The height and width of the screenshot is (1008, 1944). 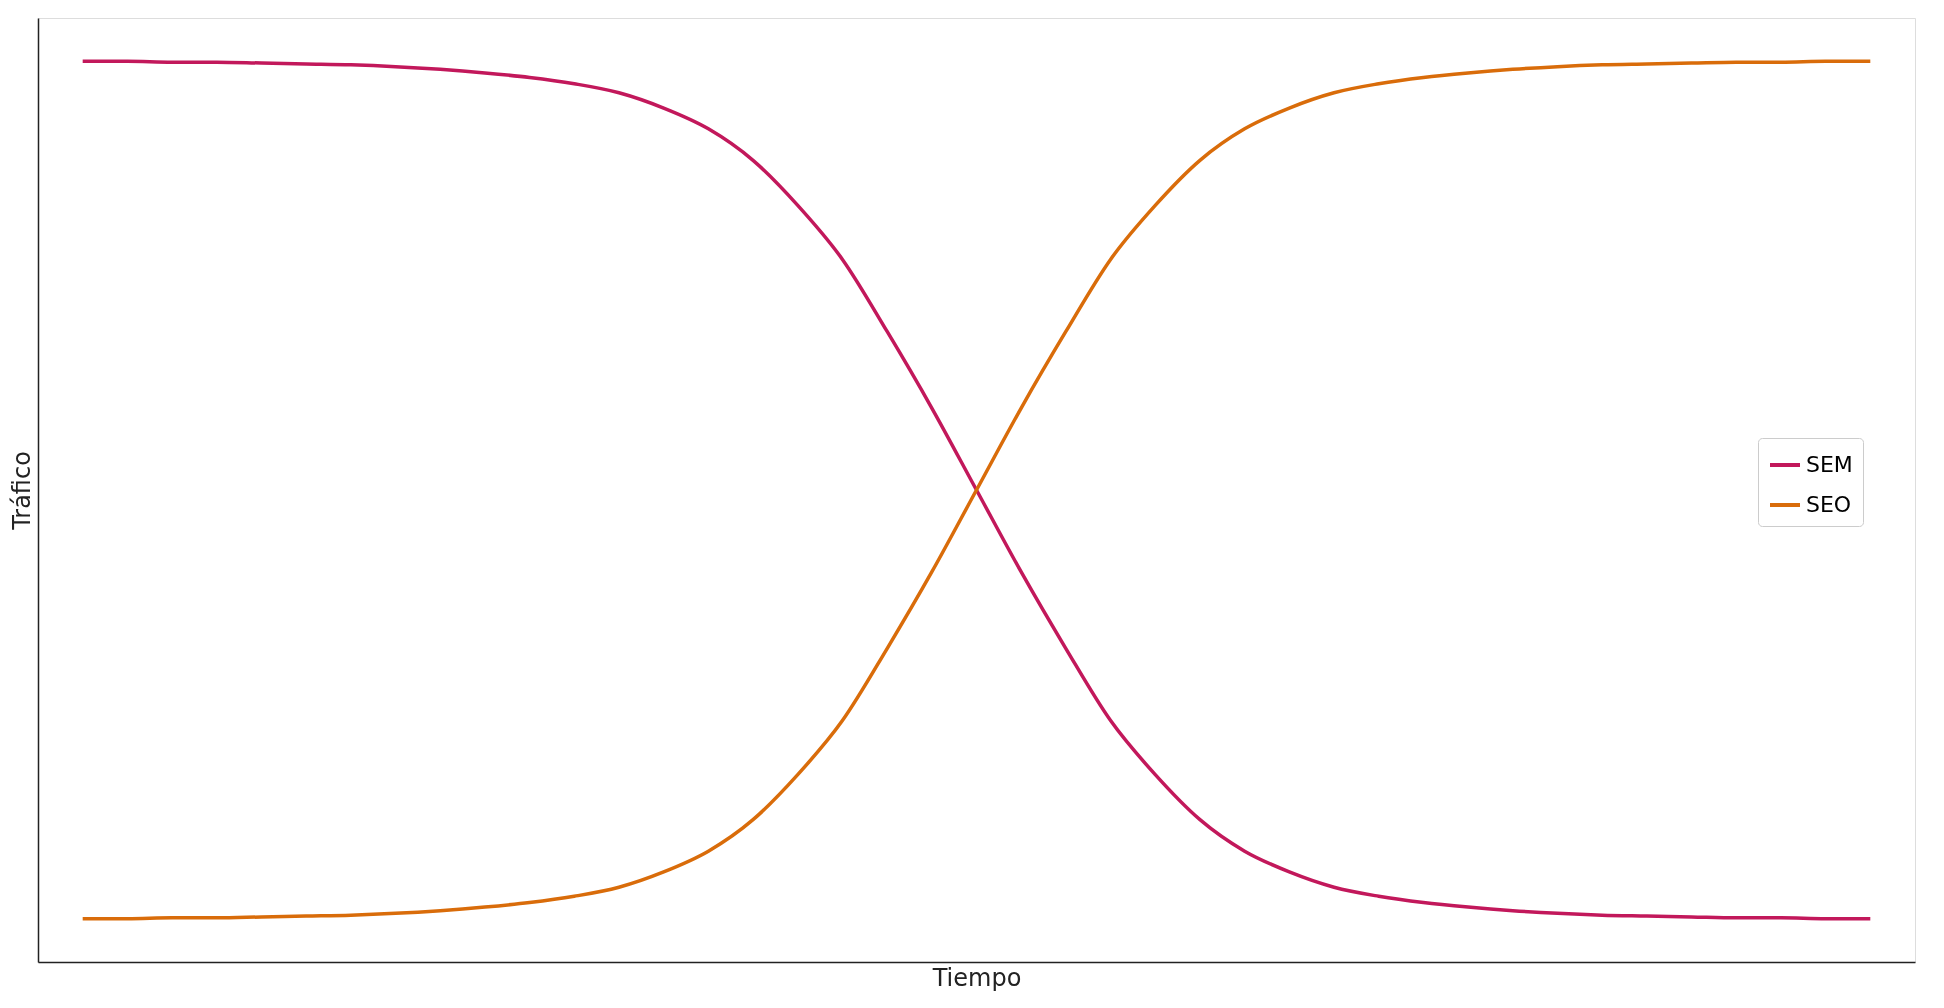 What do you see at coordinates (1829, 464) in the screenshot?
I see `legend-label: SEM` at bounding box center [1829, 464].